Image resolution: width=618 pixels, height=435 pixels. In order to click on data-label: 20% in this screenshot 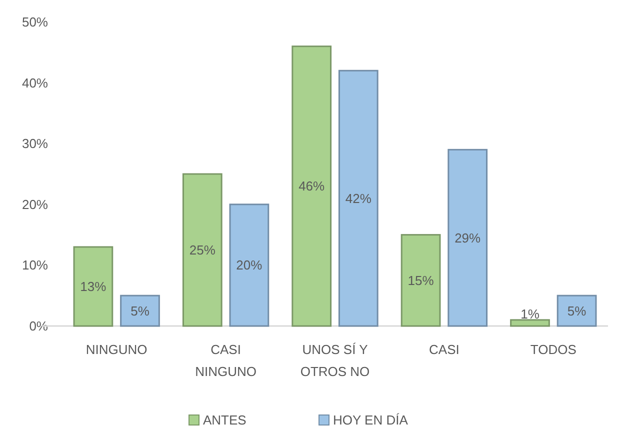, I will do `click(249, 265)`.